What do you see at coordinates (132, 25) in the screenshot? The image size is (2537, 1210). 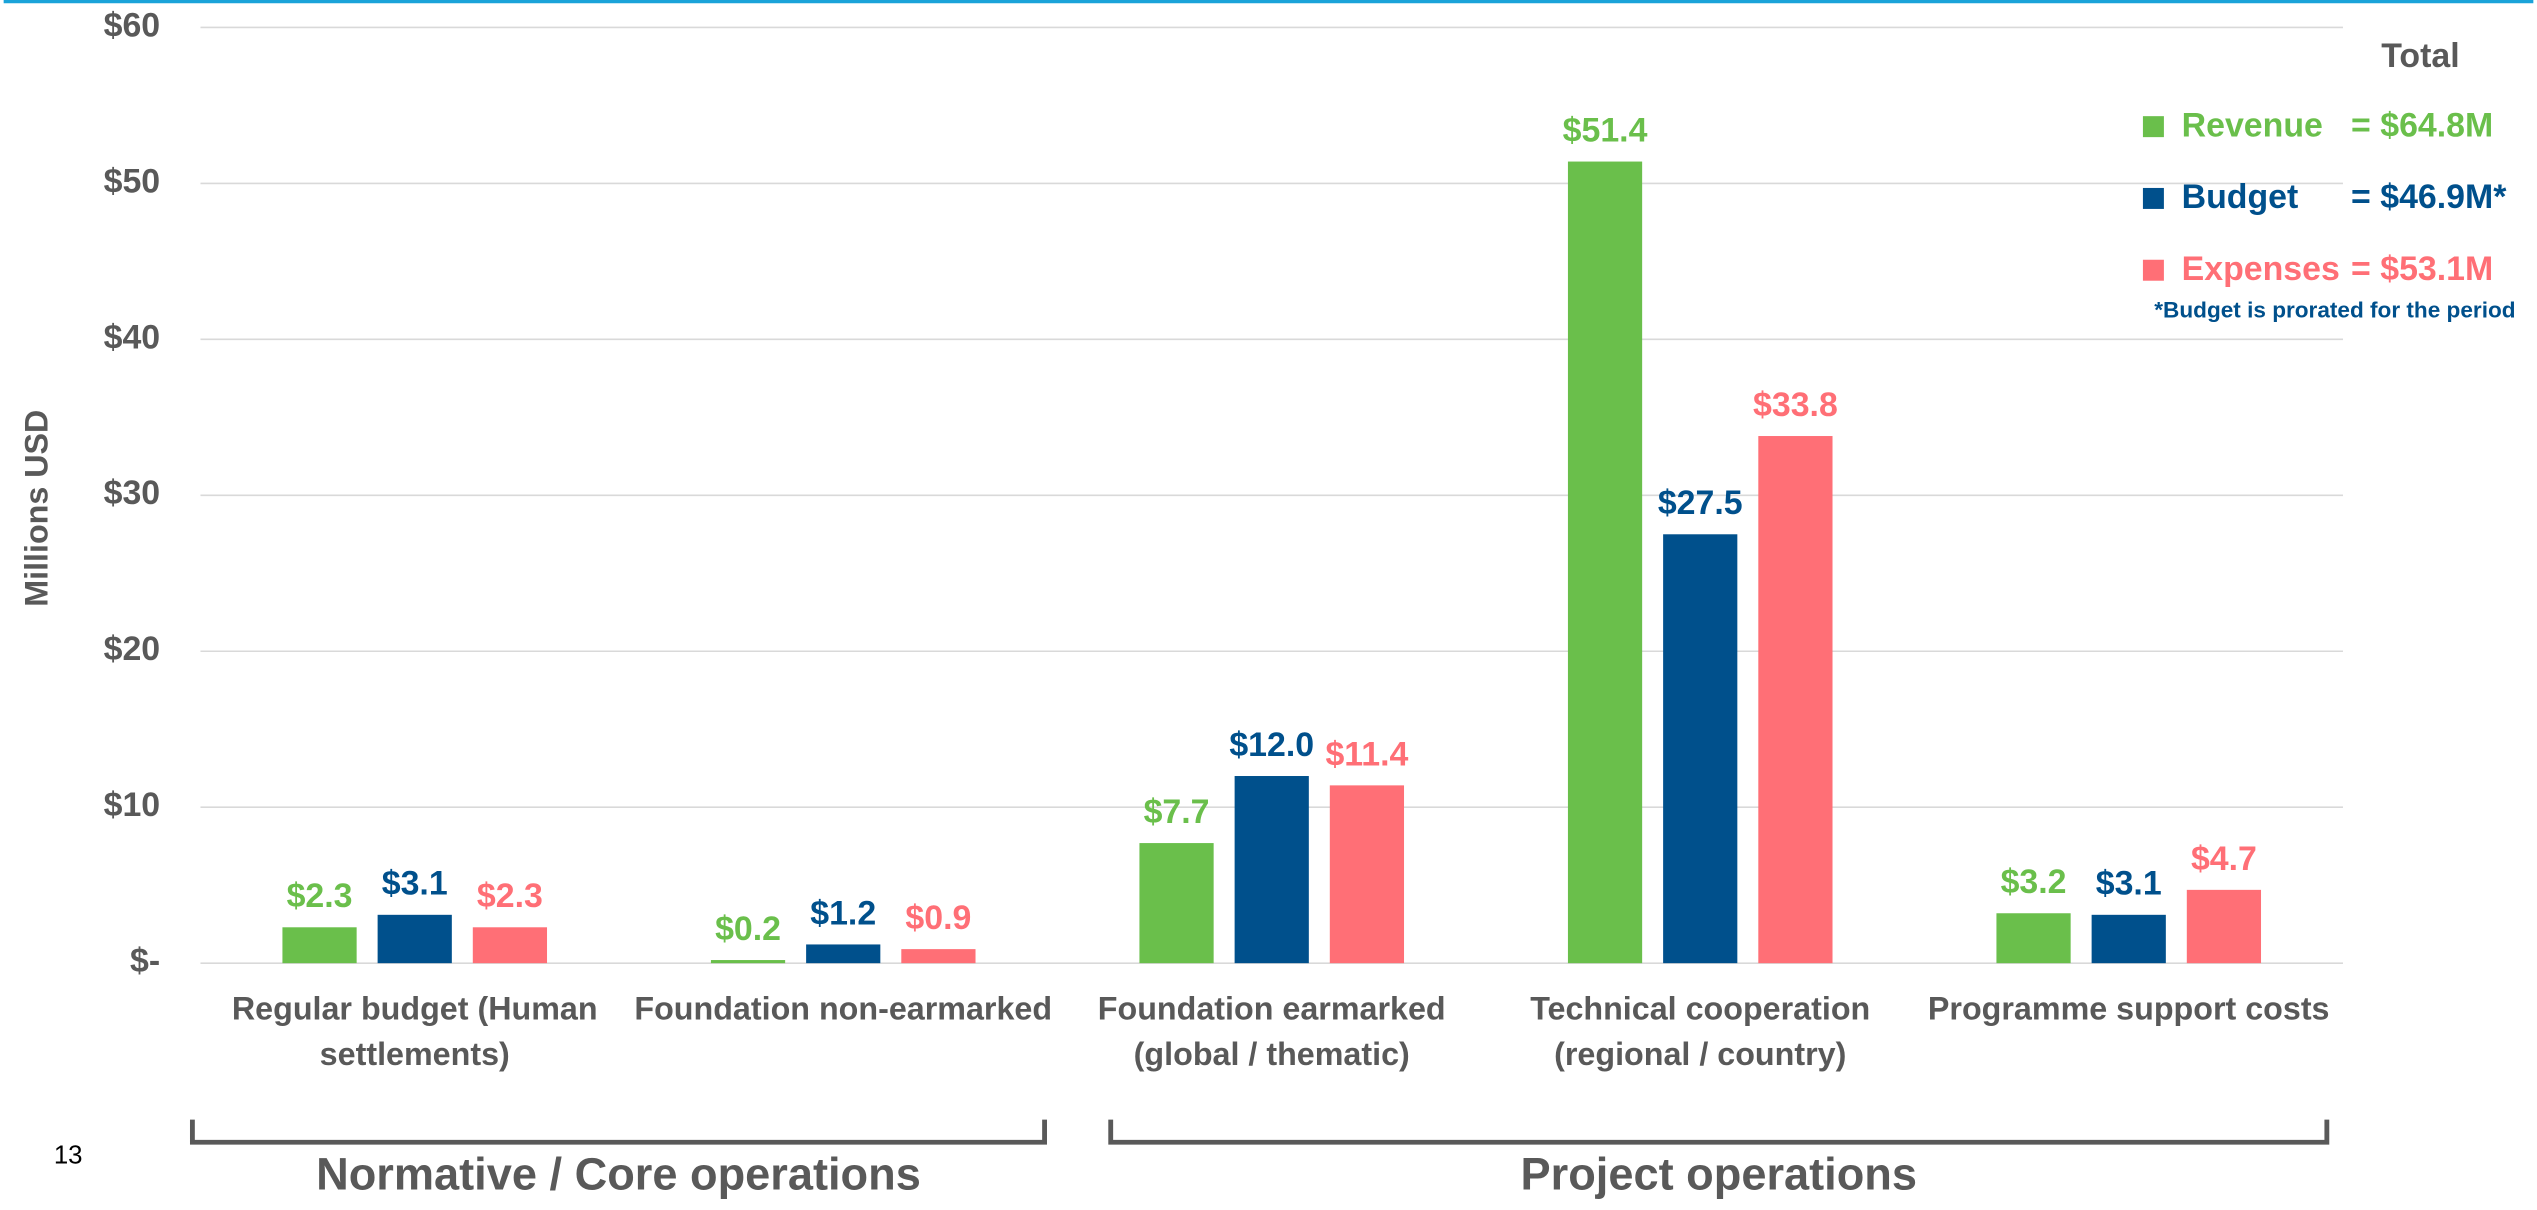 I see `y-tick-label: $60` at bounding box center [132, 25].